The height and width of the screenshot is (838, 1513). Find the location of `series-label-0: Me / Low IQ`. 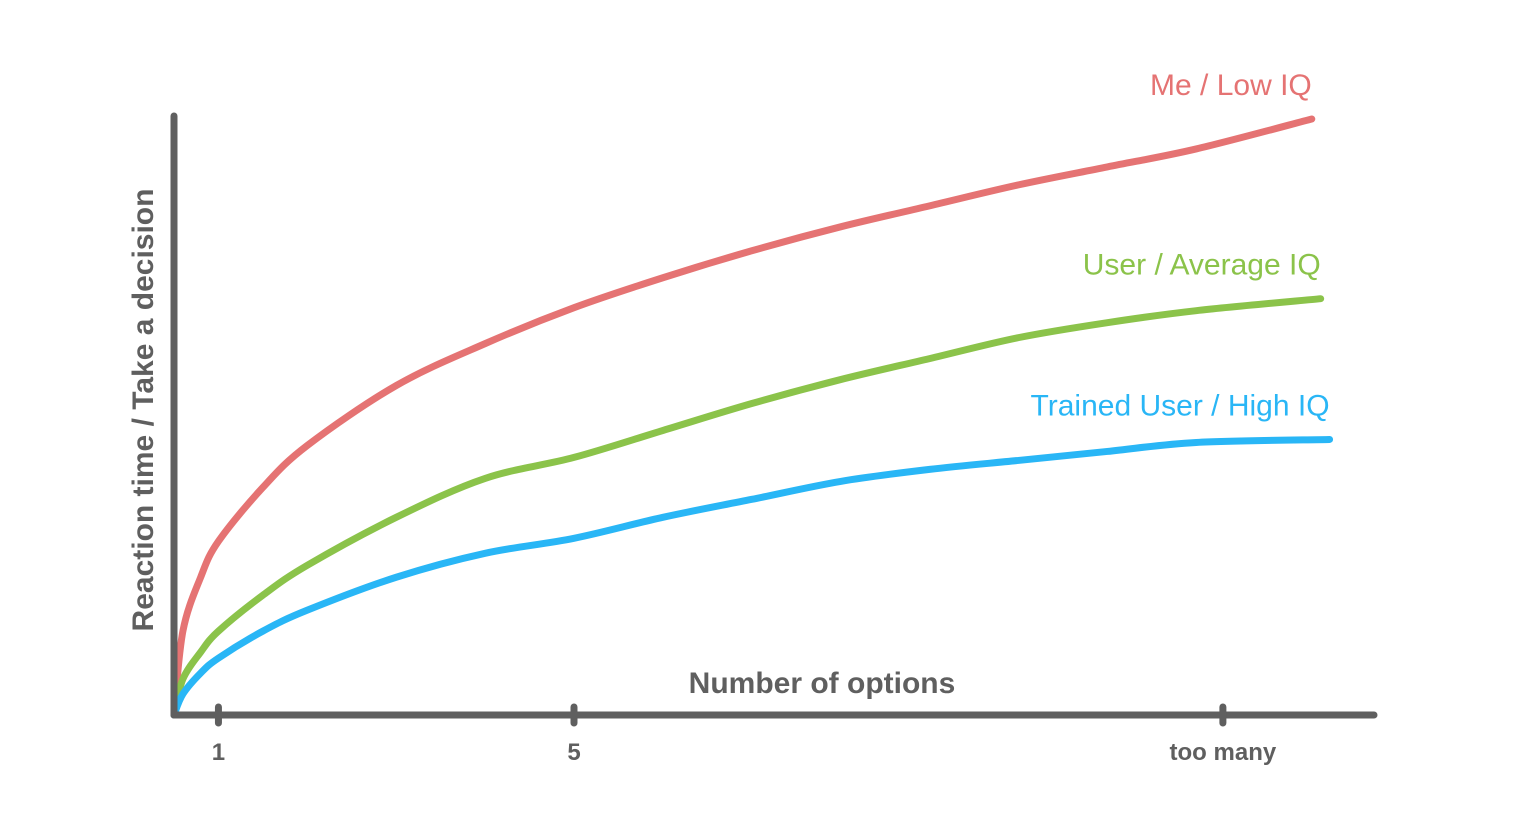

series-label-0: Me / Low IQ is located at coordinates (1231, 85).